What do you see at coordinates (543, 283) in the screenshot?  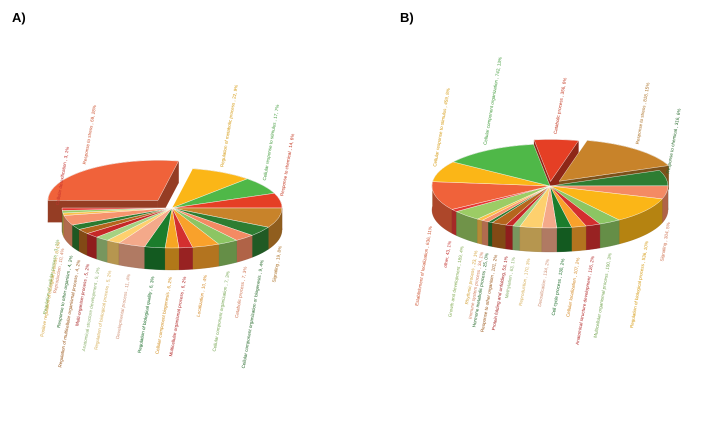 I see `pie-slice-label: Detoxification , 134, 2%` at bounding box center [543, 283].